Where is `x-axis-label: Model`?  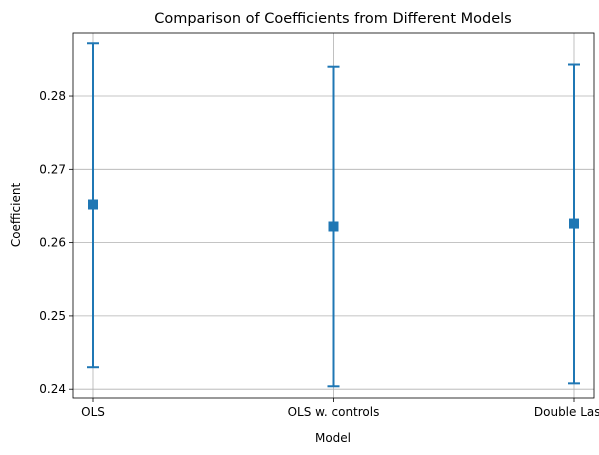
x-axis-label: Model is located at coordinates (333, 438).